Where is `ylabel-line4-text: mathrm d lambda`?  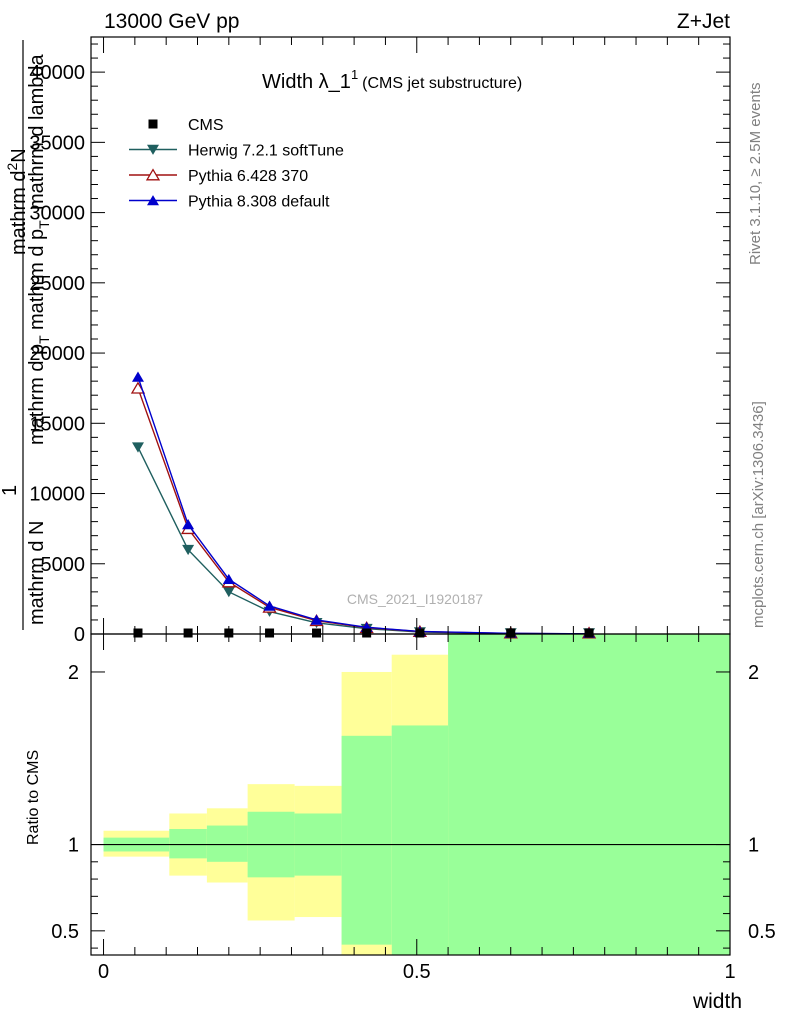
ylabel-line4-text: mathrm d lambda is located at coordinates (37, 132).